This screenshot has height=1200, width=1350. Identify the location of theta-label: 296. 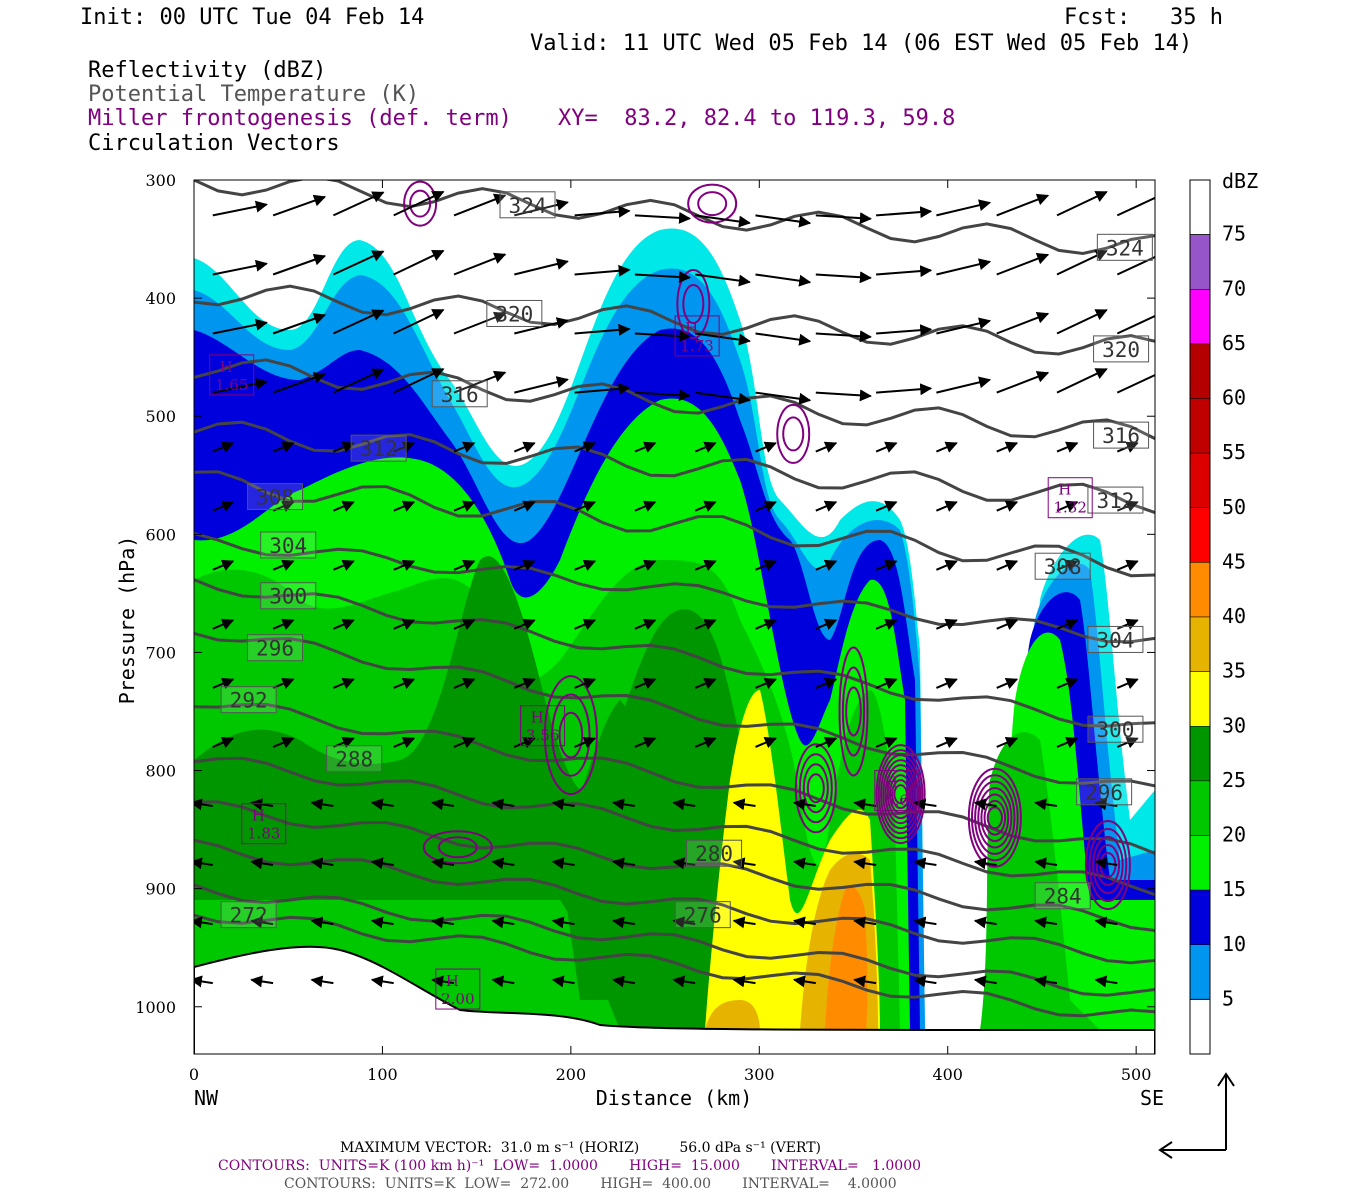
(275, 649).